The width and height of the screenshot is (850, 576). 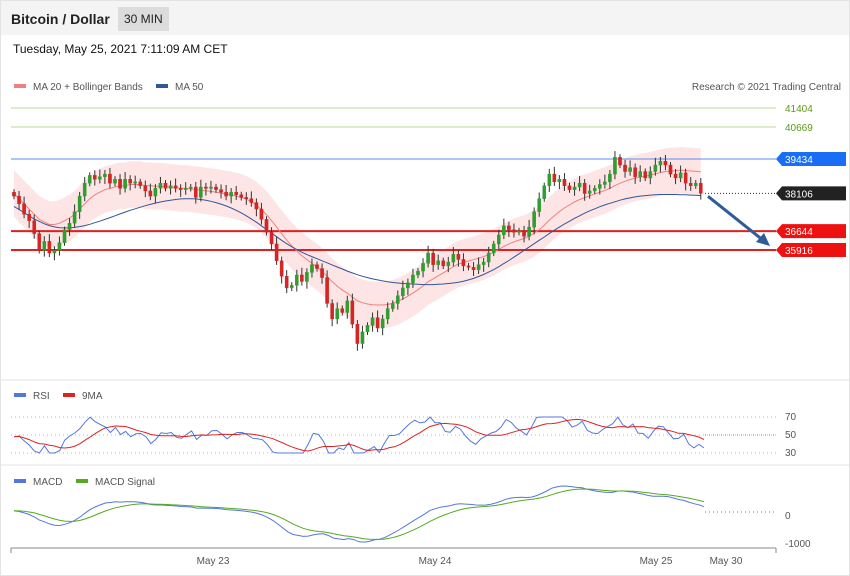 What do you see at coordinates (788, 516) in the screenshot?
I see `macd-tick-0: 0` at bounding box center [788, 516].